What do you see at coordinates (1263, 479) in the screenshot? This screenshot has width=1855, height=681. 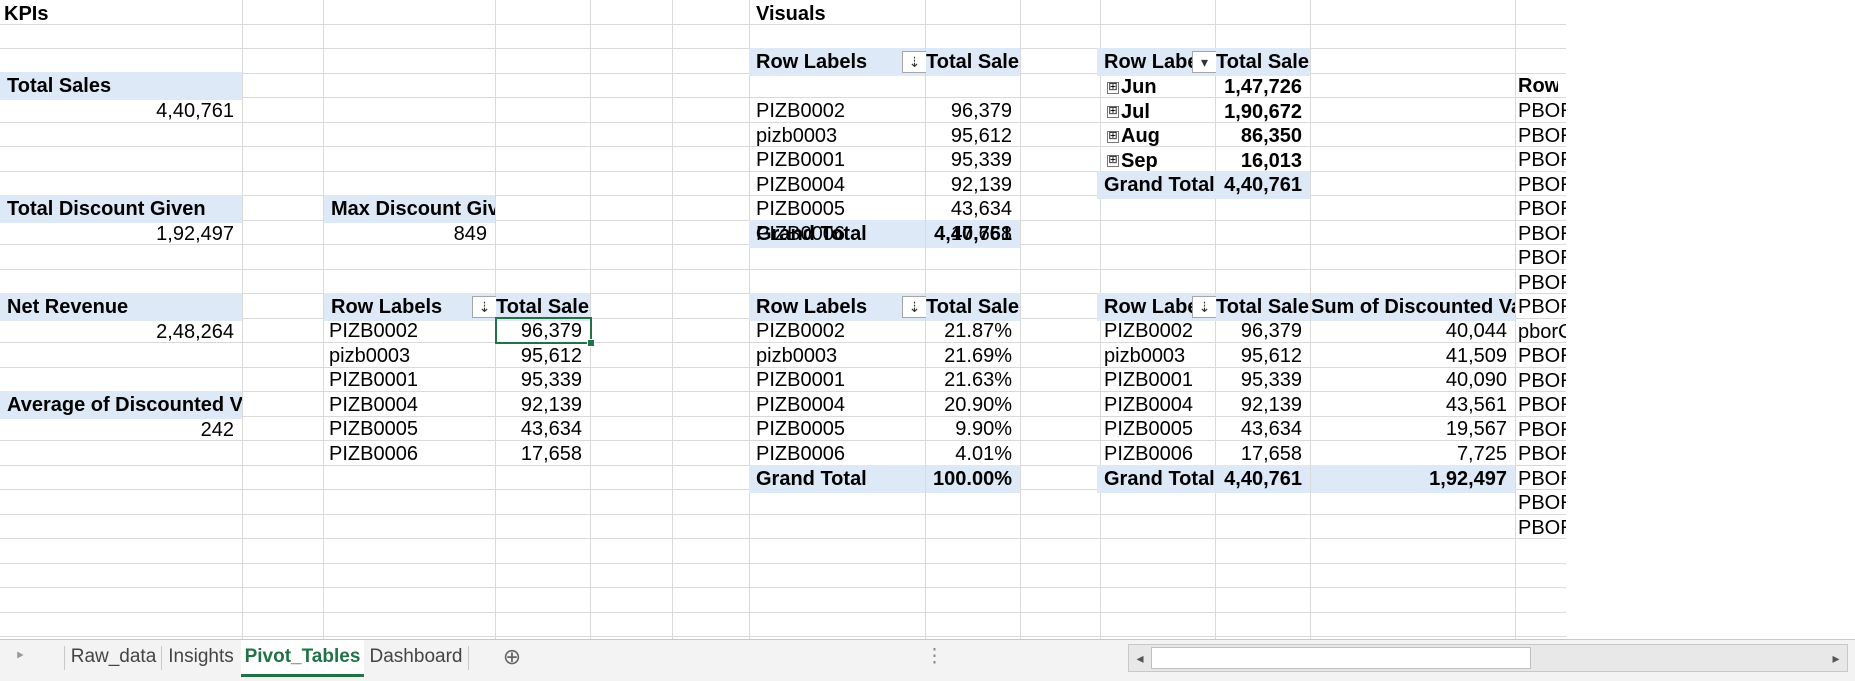 I see `pivot-discount-grand-total-sales: 4,40,761` at bounding box center [1263, 479].